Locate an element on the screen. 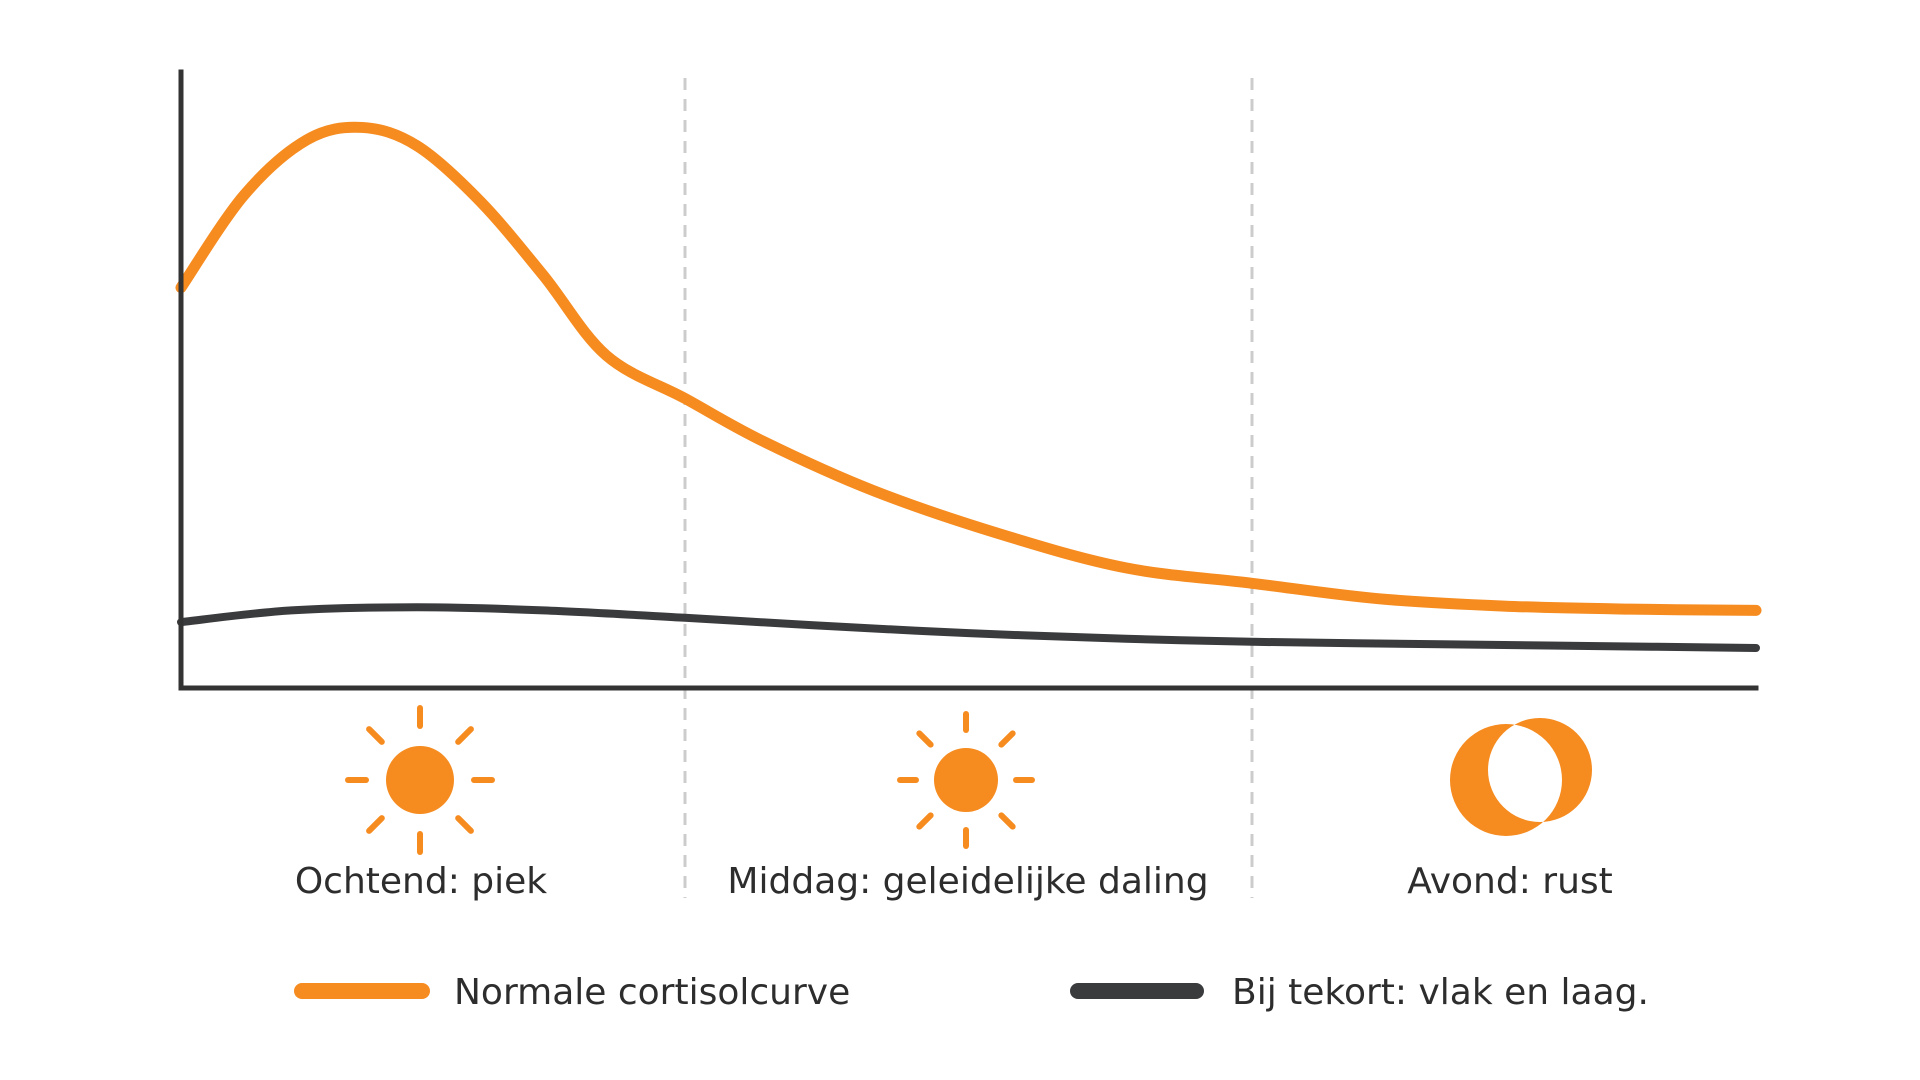  series-line-deficit is located at coordinates (968, 627).